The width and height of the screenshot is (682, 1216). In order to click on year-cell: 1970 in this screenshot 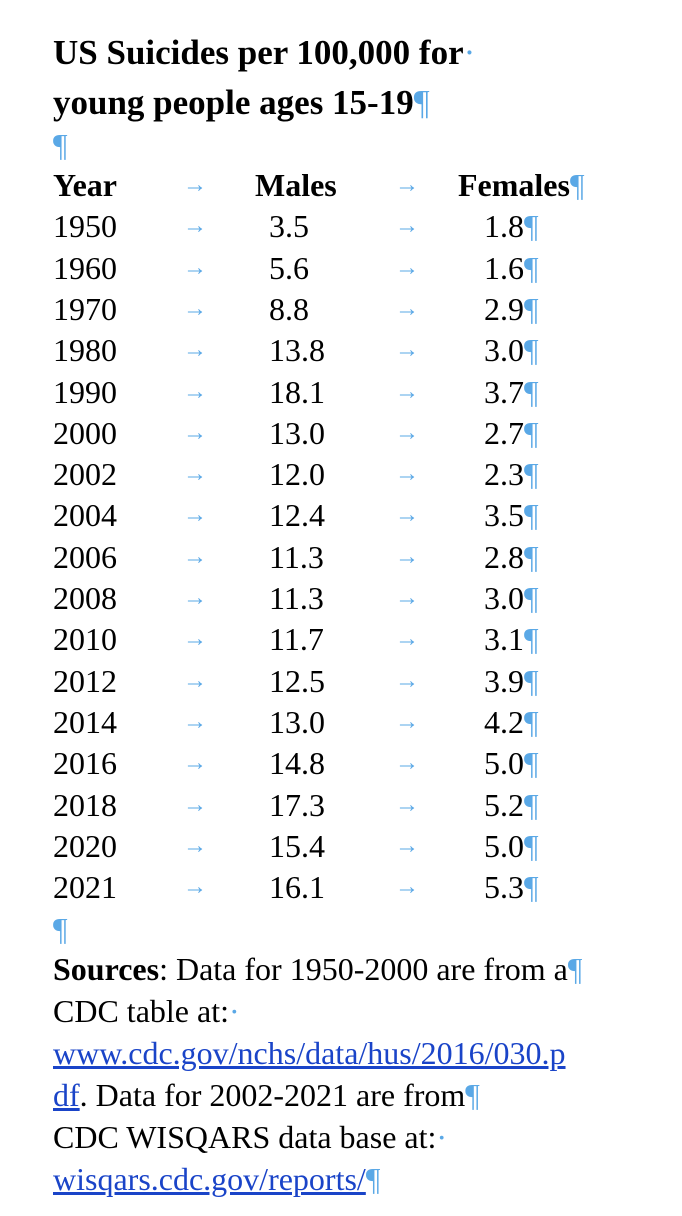, I will do `click(85, 308)`.